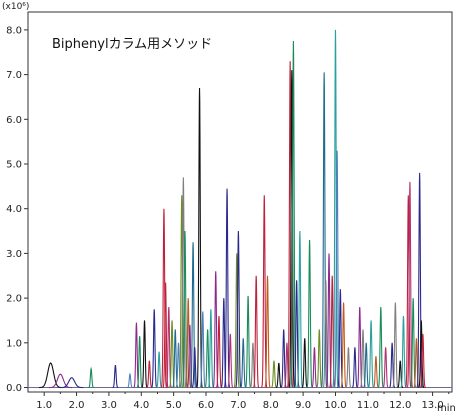 This screenshot has width=458, height=413. Describe the element at coordinates (14, 343) in the screenshot. I see `y-tick-label: 1.0` at that location.